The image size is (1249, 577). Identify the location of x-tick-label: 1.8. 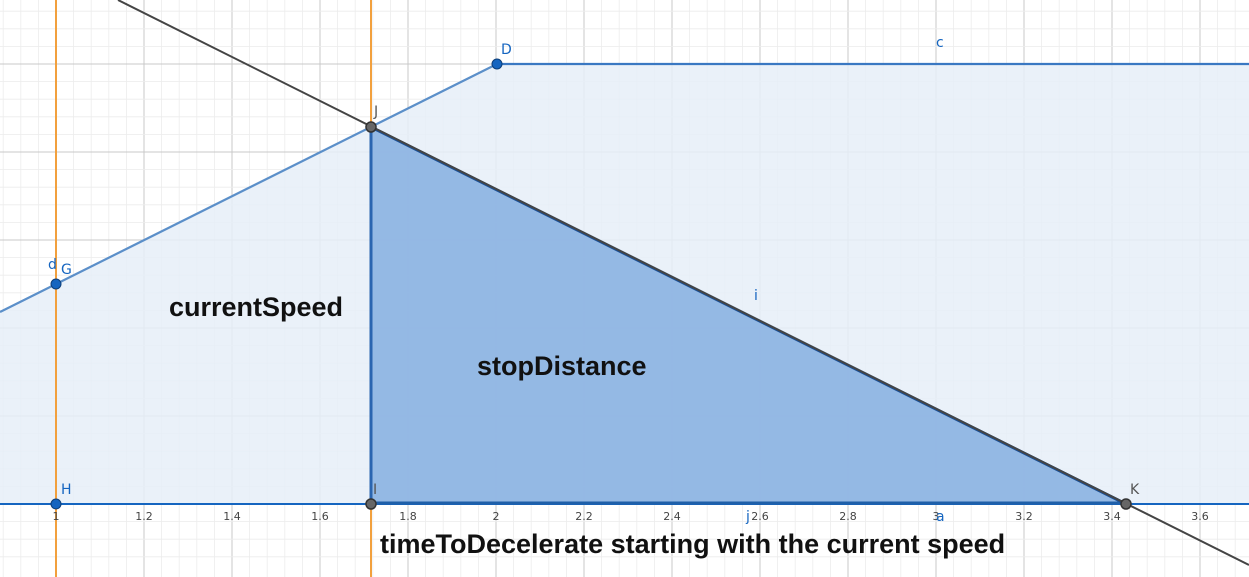
(408, 516).